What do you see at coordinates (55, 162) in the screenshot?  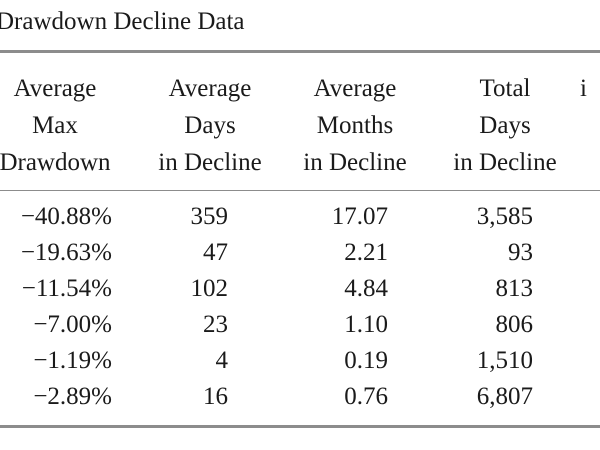 I see `header-line: Drawdown` at bounding box center [55, 162].